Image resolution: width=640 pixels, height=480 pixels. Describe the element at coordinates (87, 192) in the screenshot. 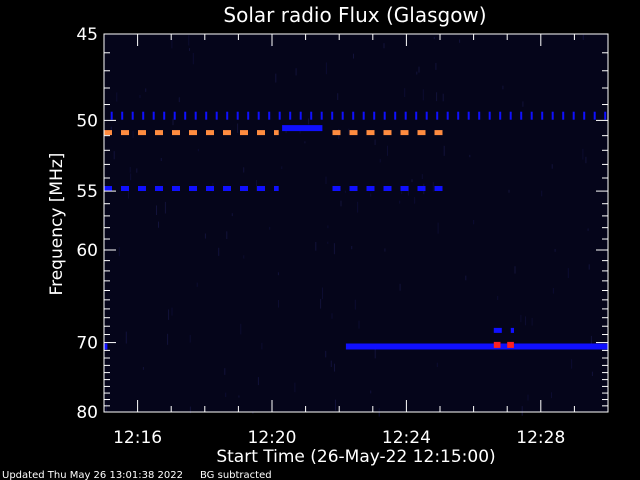

I see `y-tick-label: 55` at that location.